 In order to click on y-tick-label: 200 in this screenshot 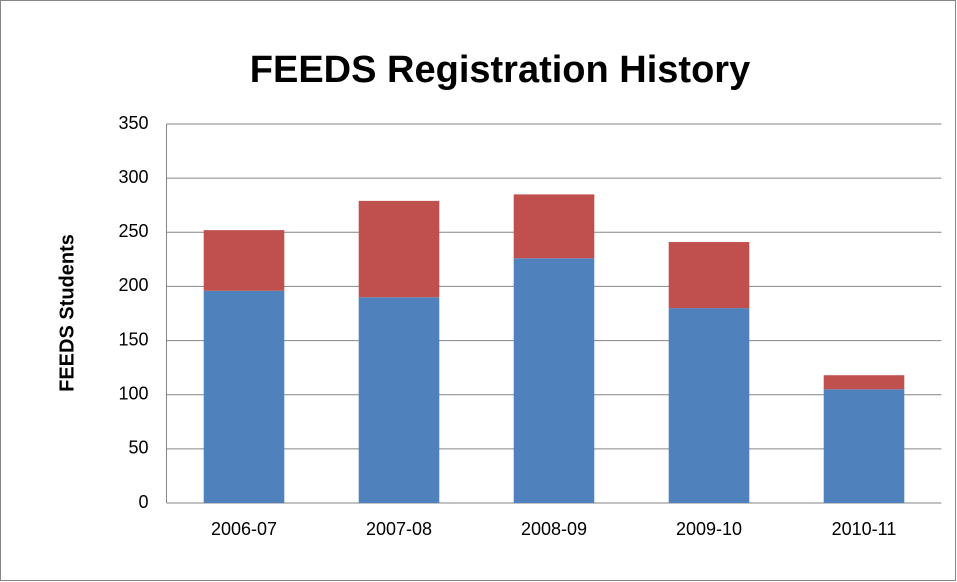, I will do `click(133, 285)`.